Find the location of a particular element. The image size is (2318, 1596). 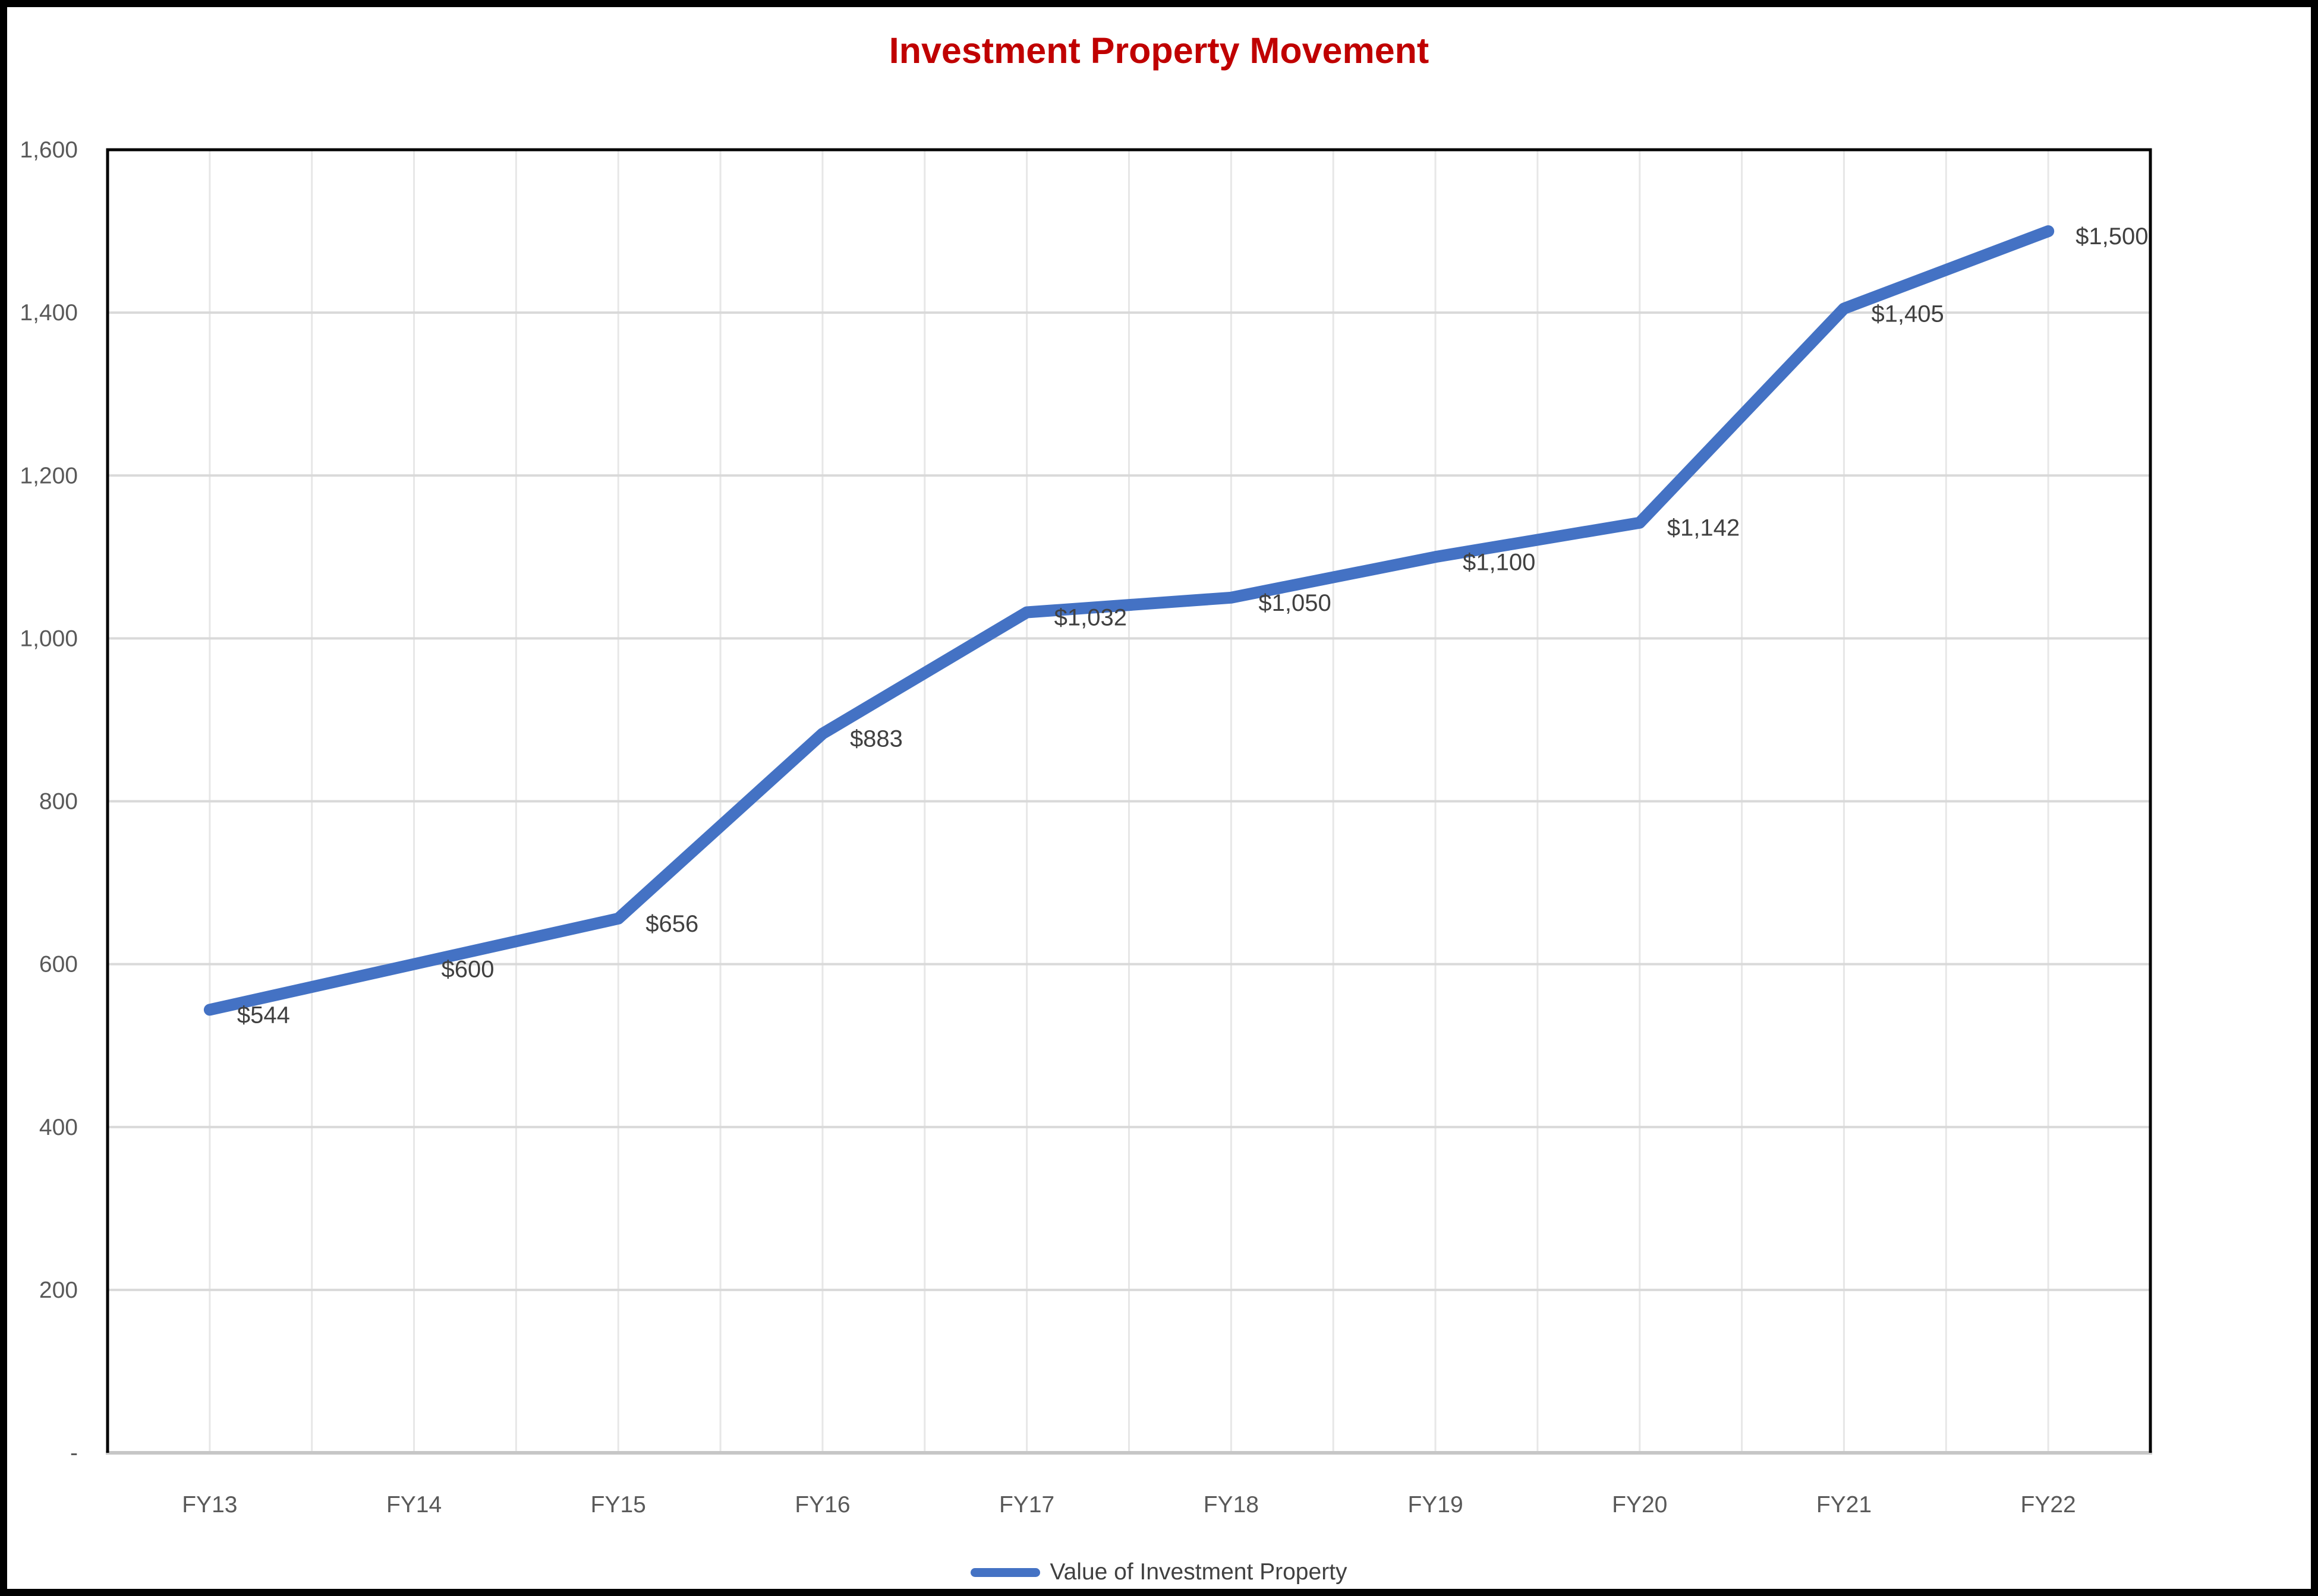

x-tick-label-FY21: FY21 is located at coordinates (1844, 1505).